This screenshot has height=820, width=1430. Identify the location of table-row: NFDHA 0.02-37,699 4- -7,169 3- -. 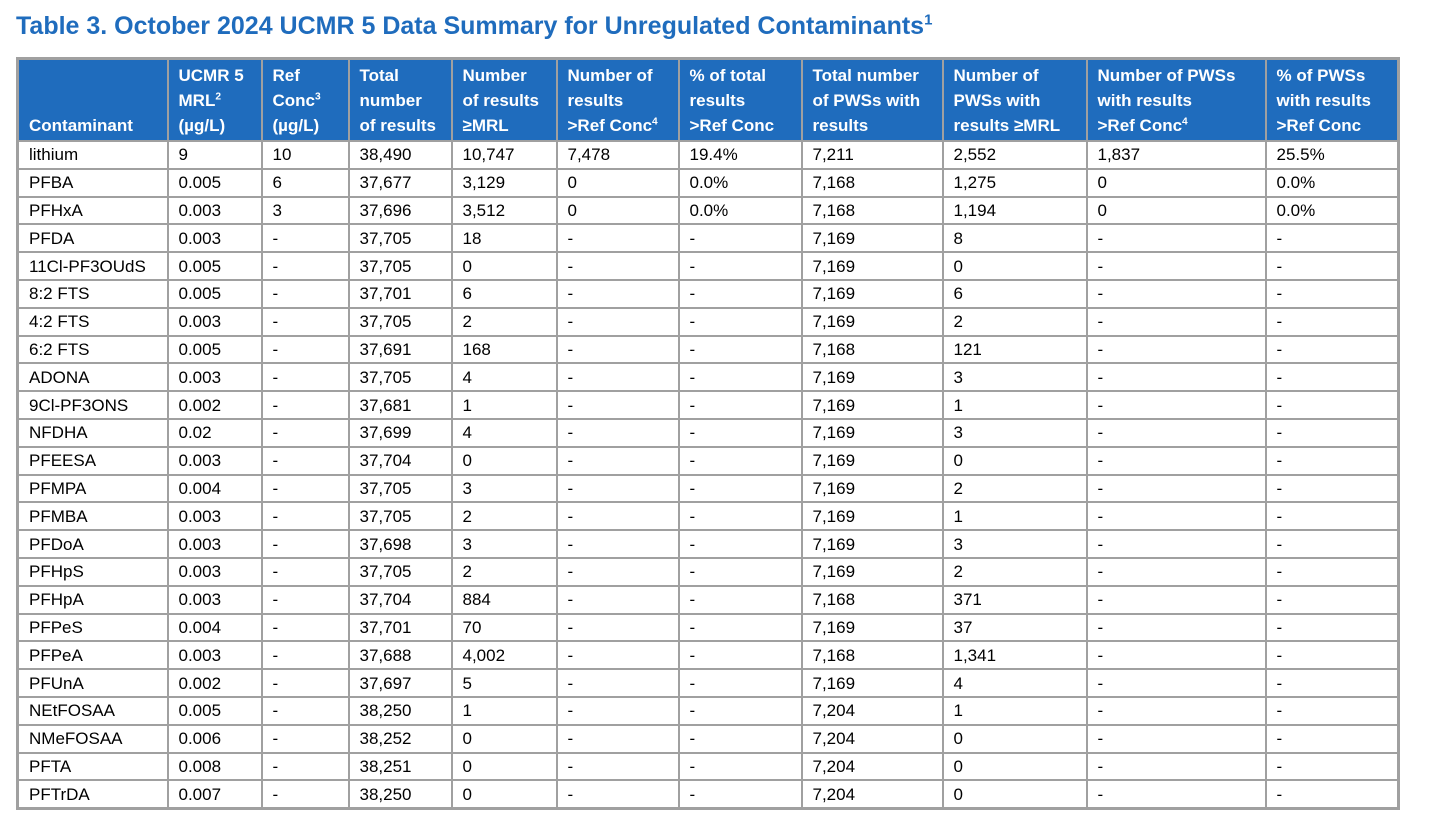
(708, 432).